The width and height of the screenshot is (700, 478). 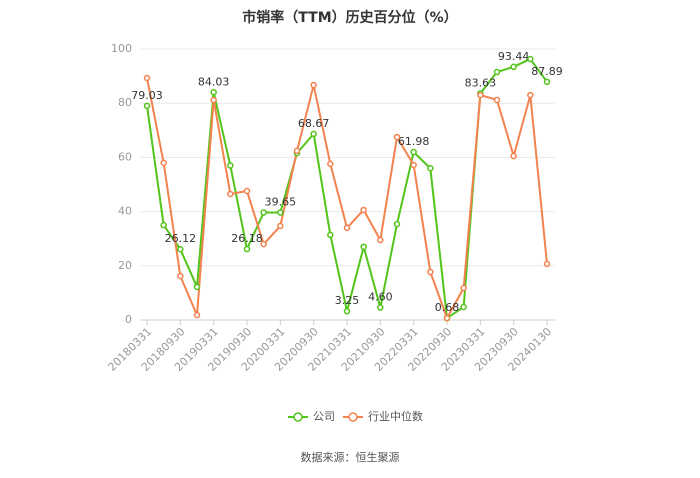 What do you see at coordinates (125, 156) in the screenshot?
I see `y-tick-label: 60` at bounding box center [125, 156].